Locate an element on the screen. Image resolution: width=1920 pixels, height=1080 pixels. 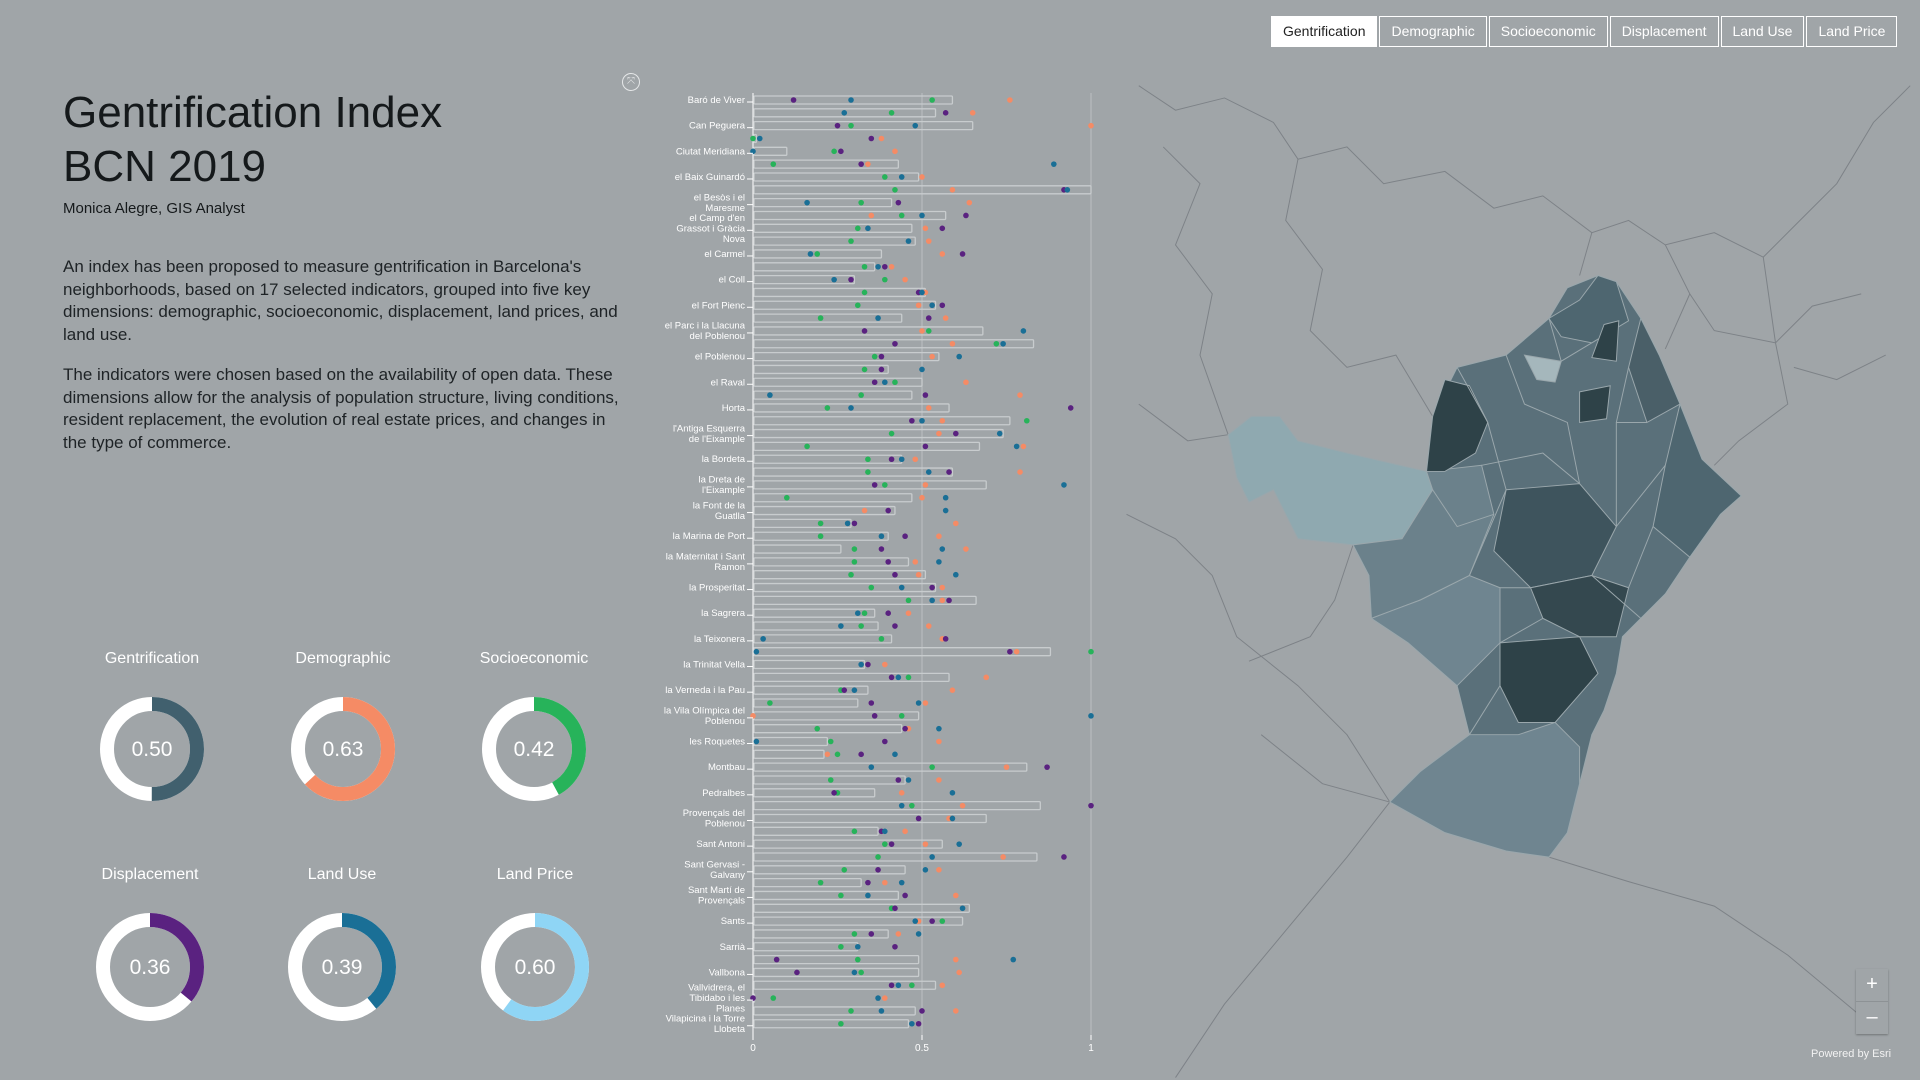
chart-row: Sants is located at coordinates (842, 921).